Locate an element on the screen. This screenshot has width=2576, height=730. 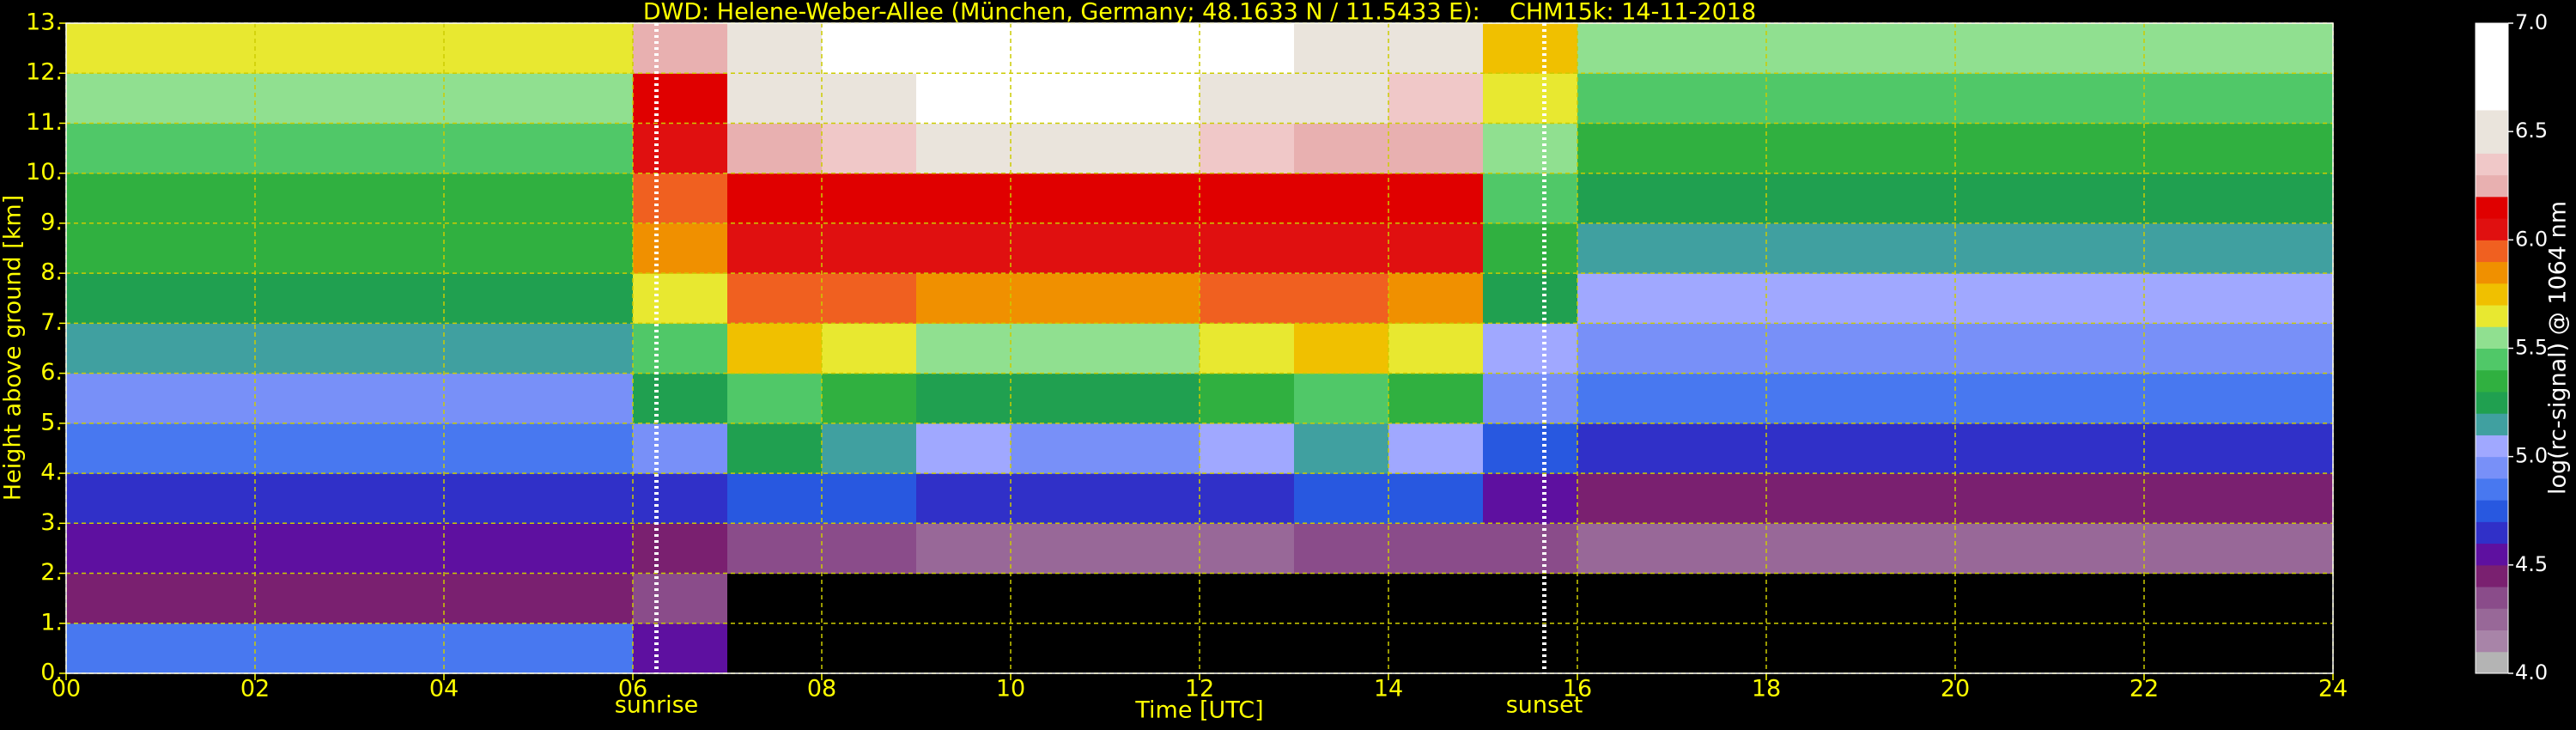
colorbar-tick-label: 6.5 is located at coordinates (2531, 131).